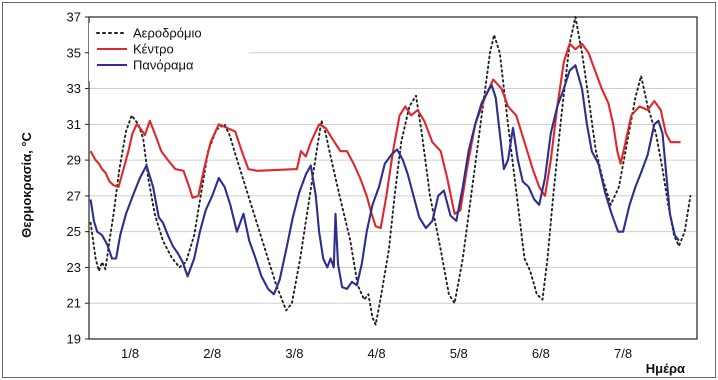 The height and width of the screenshot is (380, 718). Describe the element at coordinates (78, 178) in the screenshot. I see `y-axis-ticks: 19 21 23 25 27 29 31 33 35 37` at that location.